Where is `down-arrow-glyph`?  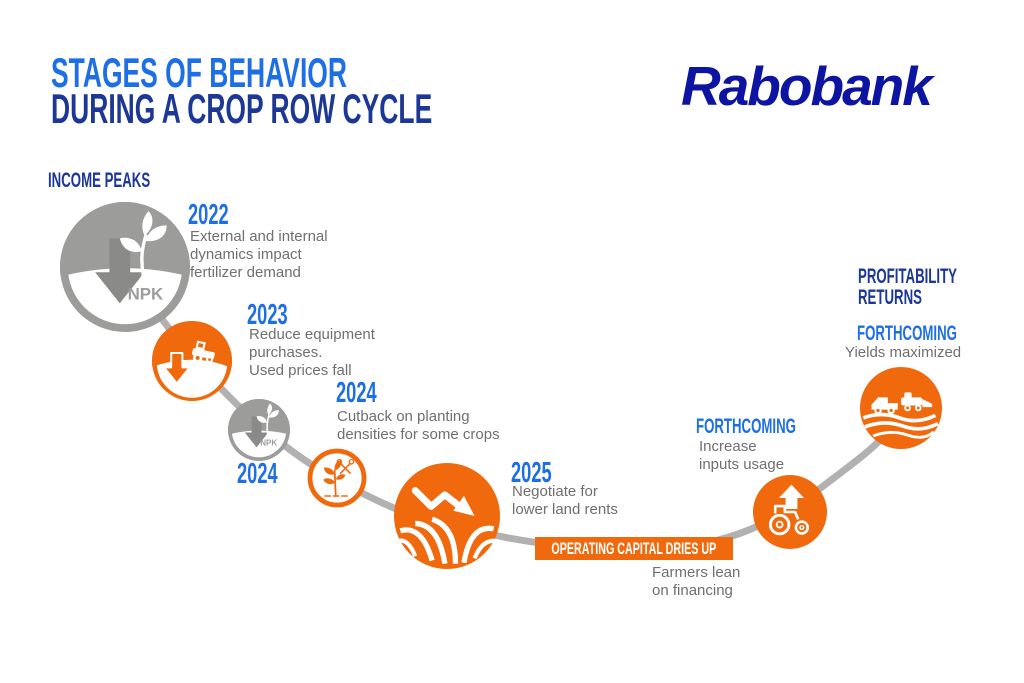
down-arrow-glyph is located at coordinates (177, 368).